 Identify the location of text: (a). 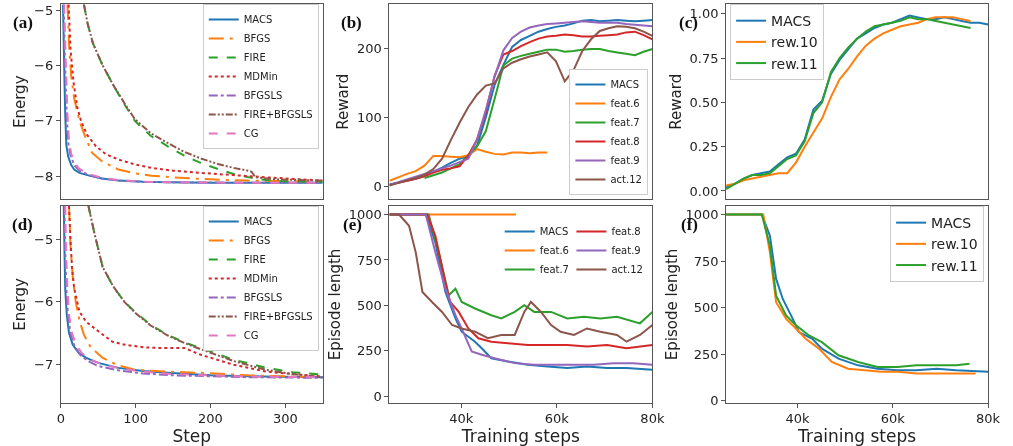
(23, 22).